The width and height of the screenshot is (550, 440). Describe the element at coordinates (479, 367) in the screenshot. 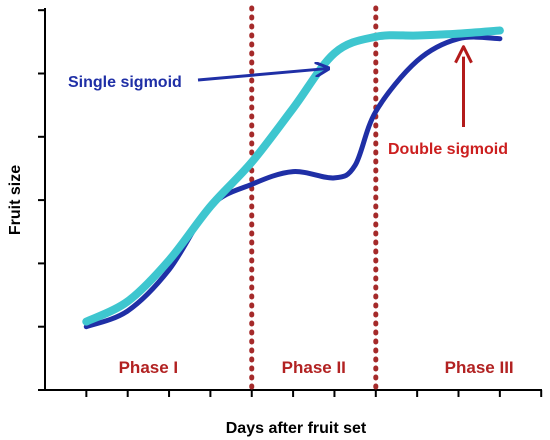

I see `phase-label: Phase III` at that location.